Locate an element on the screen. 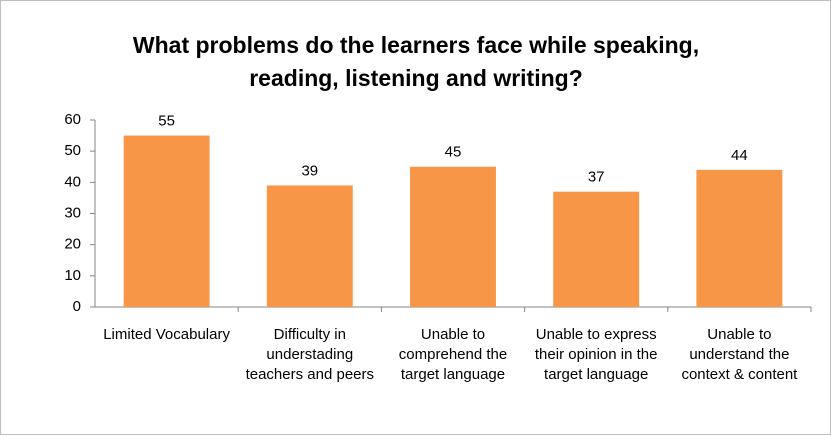 The image size is (831, 436). data-label: 39 is located at coordinates (309, 170).